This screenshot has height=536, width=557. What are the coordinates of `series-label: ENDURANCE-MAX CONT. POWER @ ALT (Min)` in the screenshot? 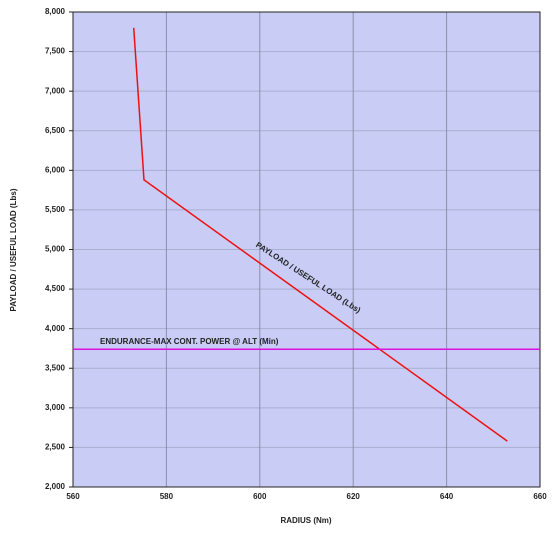 It's located at (189, 341).